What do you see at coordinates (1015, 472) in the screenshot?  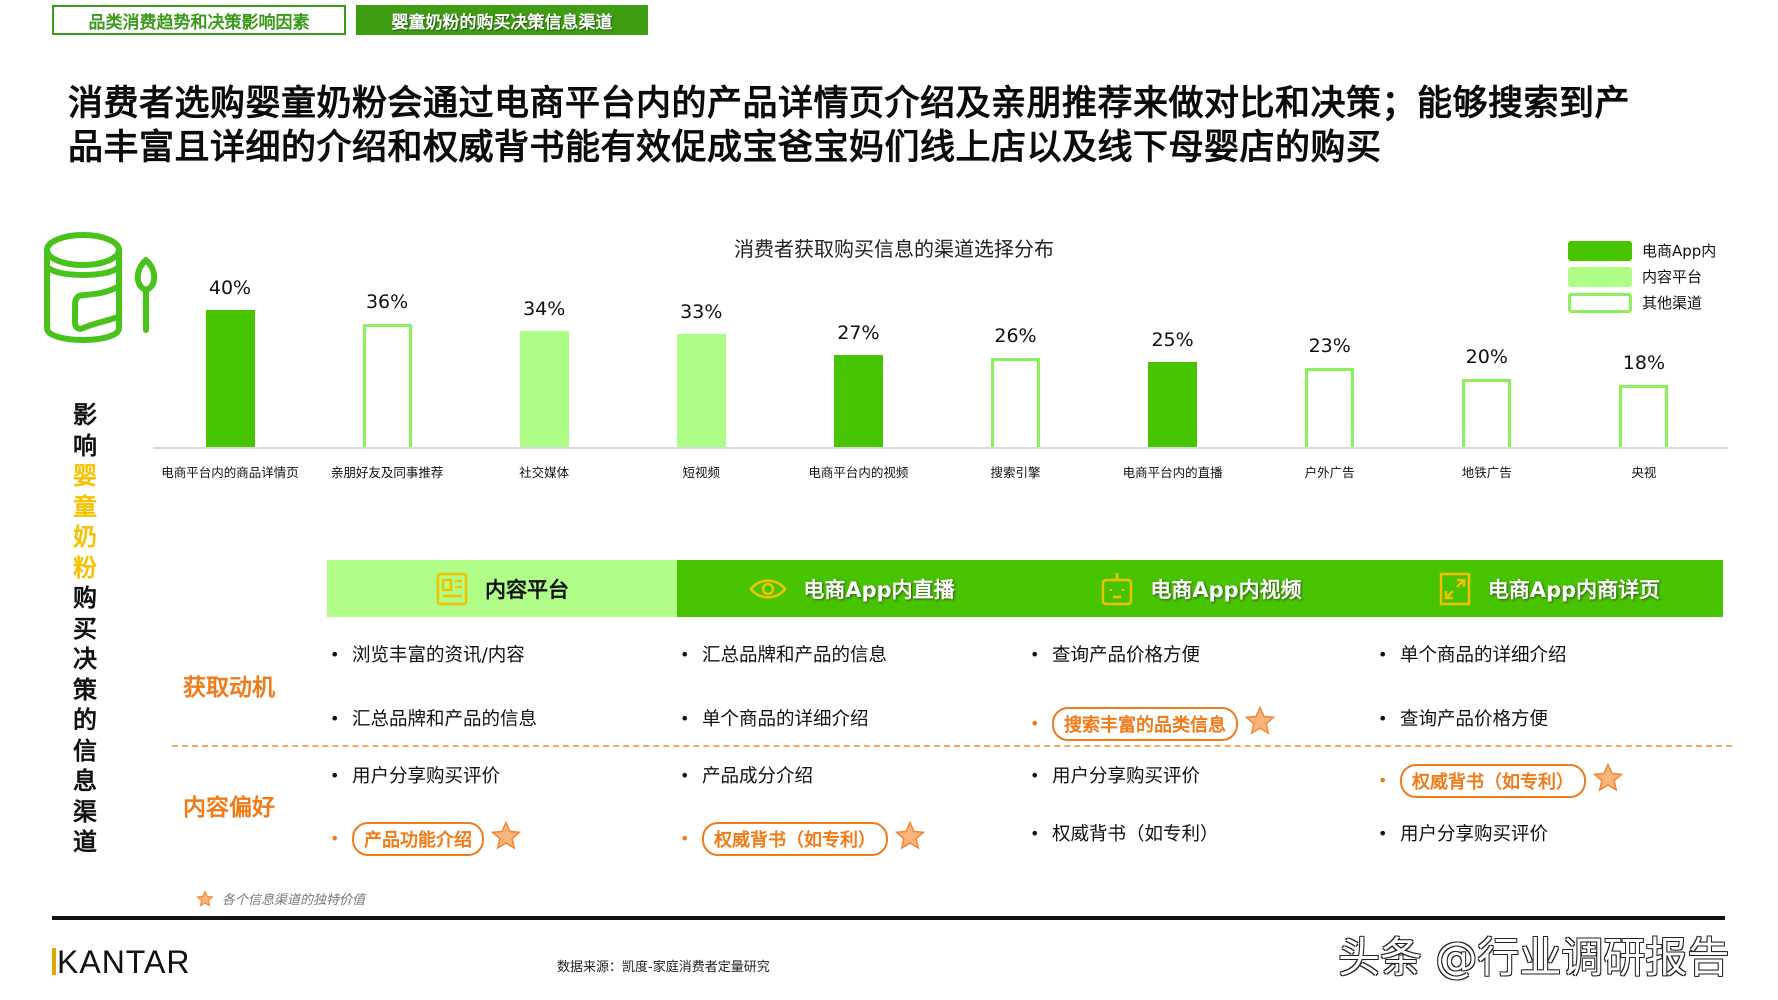 I see `category-label: 搜索引擎` at bounding box center [1015, 472].